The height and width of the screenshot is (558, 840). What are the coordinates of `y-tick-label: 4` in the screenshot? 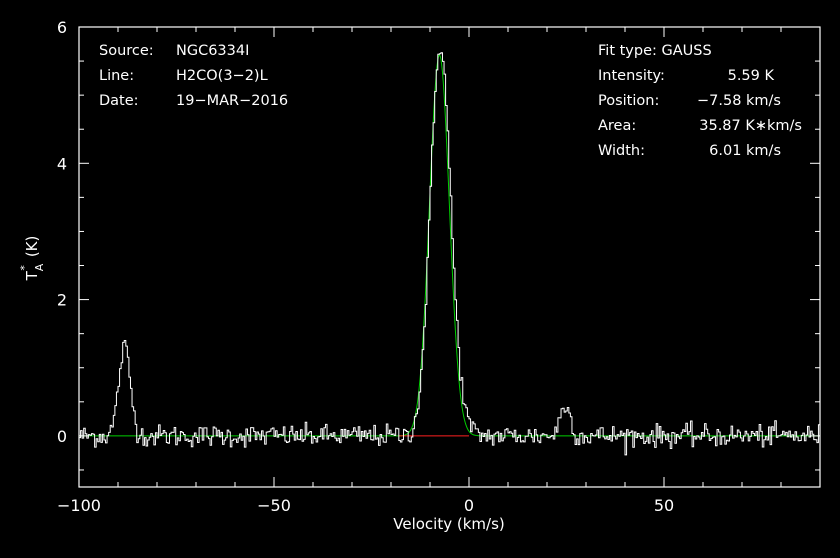 It's located at (62, 163).